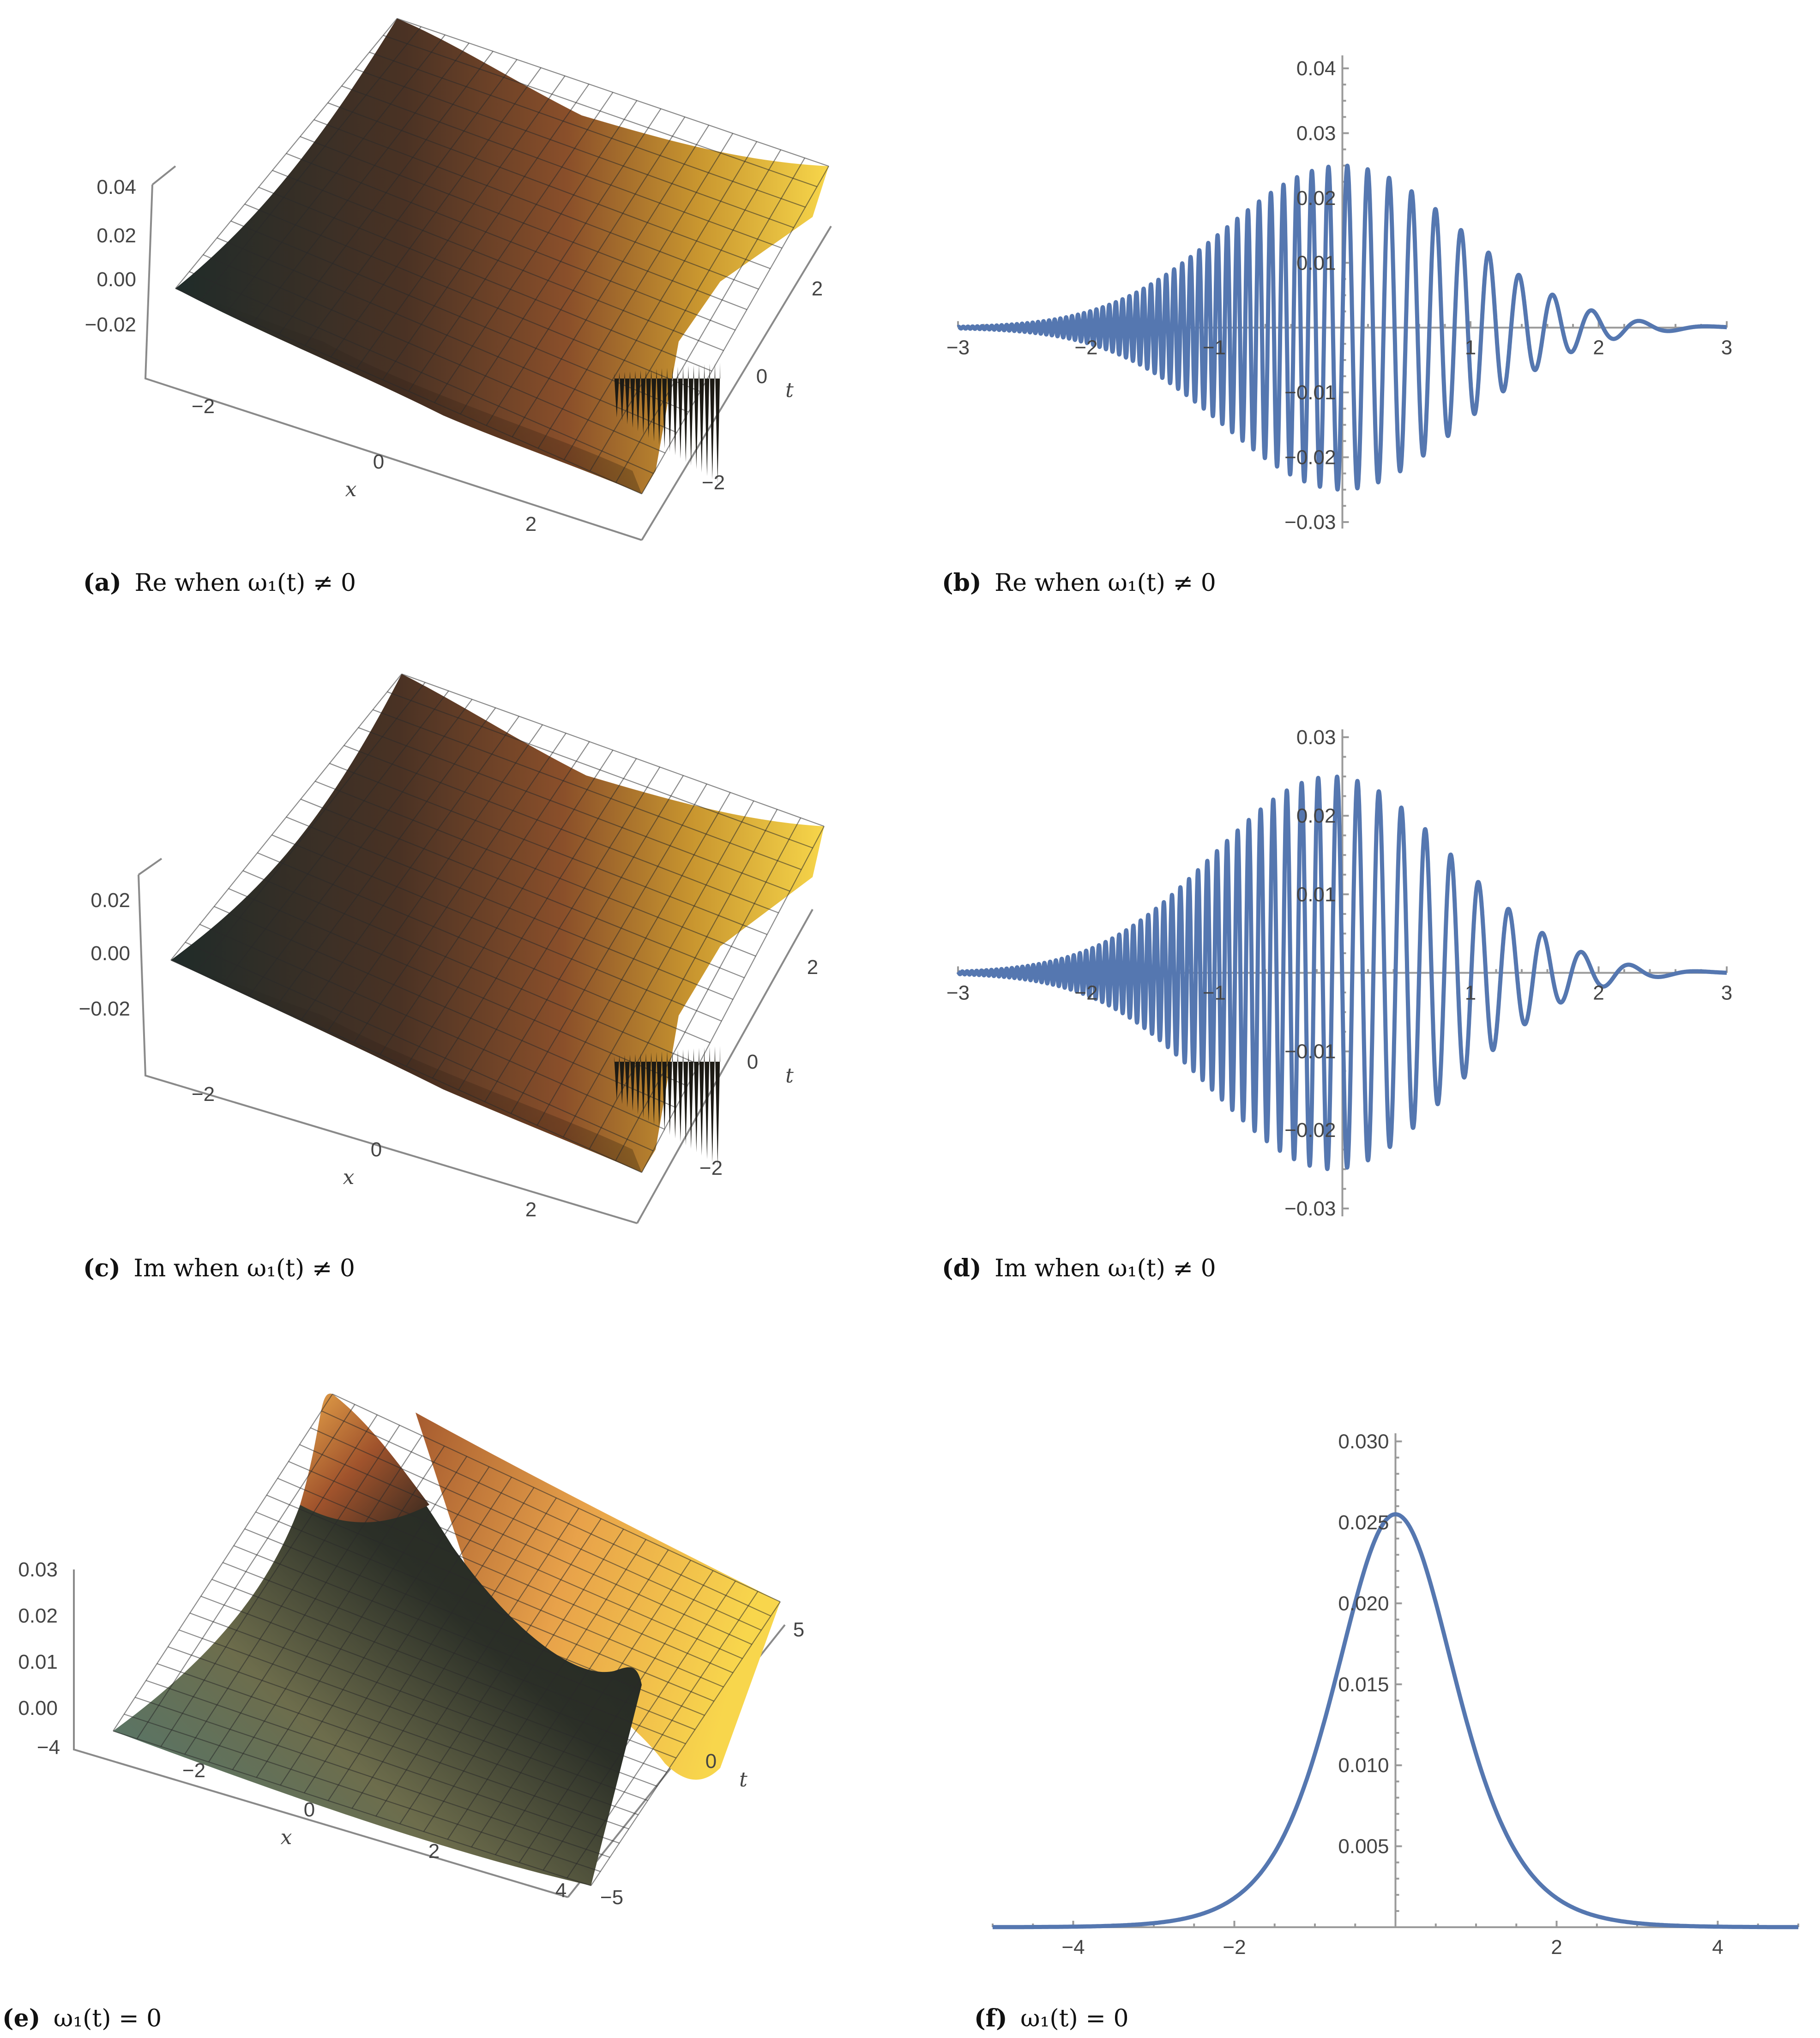 The height and width of the screenshot is (2038, 1820). What do you see at coordinates (1316, 69) in the screenshot?
I see `y-tick-label: 0.04` at bounding box center [1316, 69].